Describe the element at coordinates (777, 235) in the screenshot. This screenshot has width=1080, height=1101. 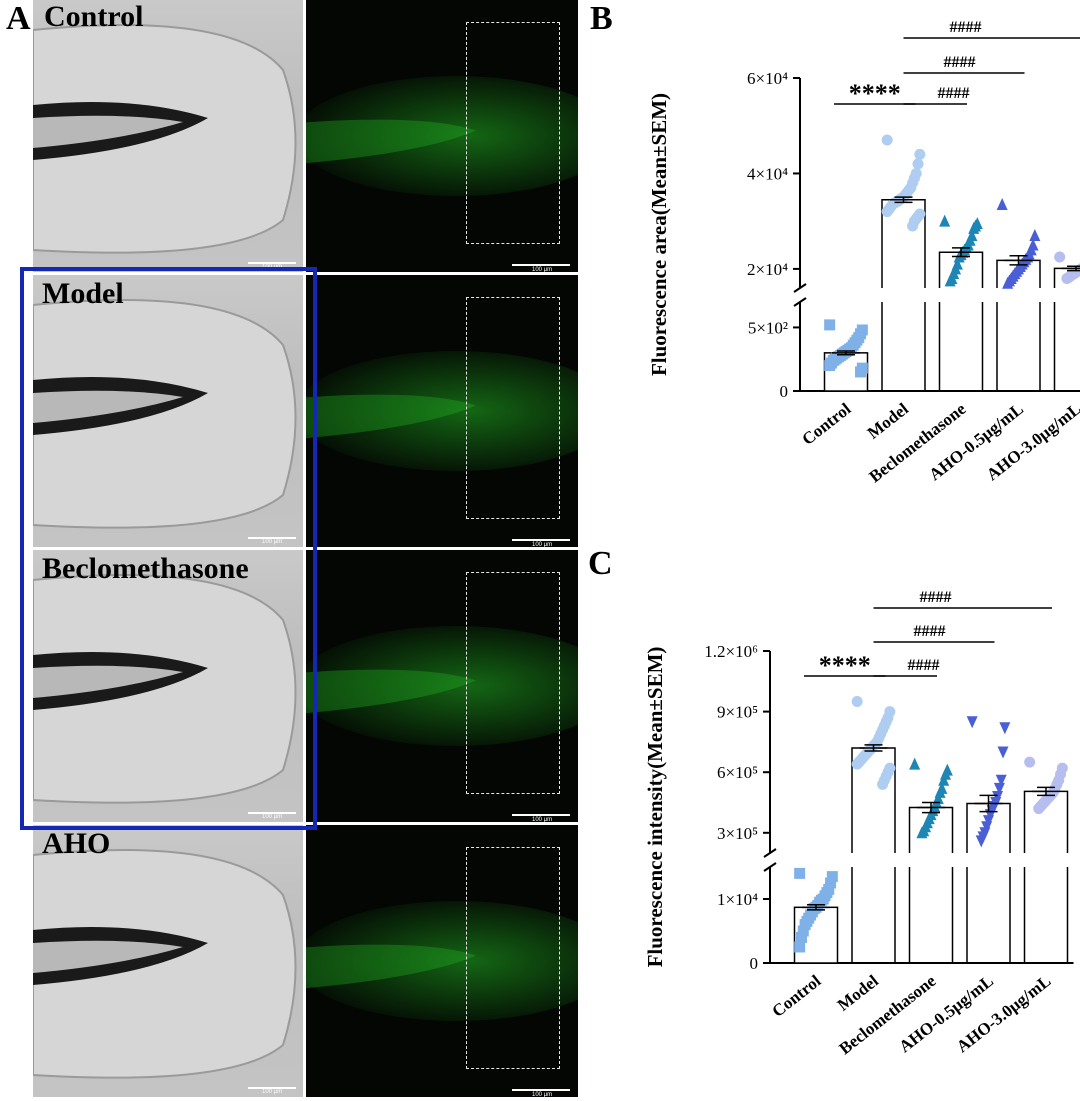
I see `y-axis: 0 5×10² 2×10⁴ 4×10⁴ 6×10⁴` at that location.